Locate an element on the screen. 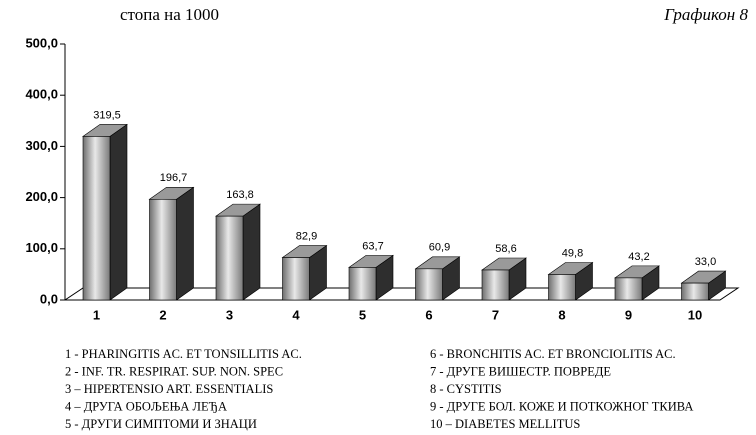 This screenshot has height=435, width=756. legend-note: 5 - ДРУГИ СИМПТОМИ И ЗНАЦИ is located at coordinates (161, 424).